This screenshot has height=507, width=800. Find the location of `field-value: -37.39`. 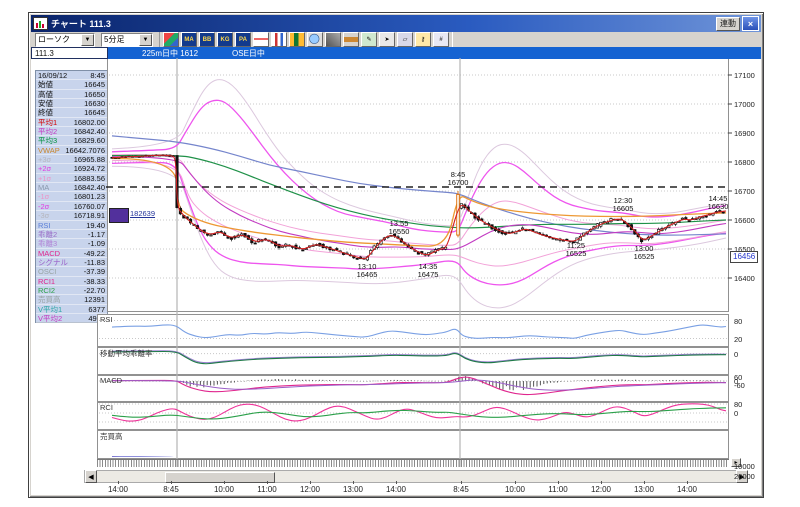

field-value: -37.39 is located at coordinates (94, 272).